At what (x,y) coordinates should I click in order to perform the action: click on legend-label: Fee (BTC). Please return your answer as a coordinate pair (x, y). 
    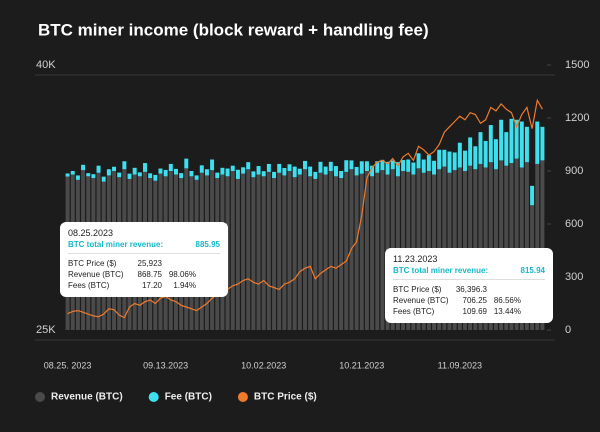
    Looking at the image, I should click on (188, 397).